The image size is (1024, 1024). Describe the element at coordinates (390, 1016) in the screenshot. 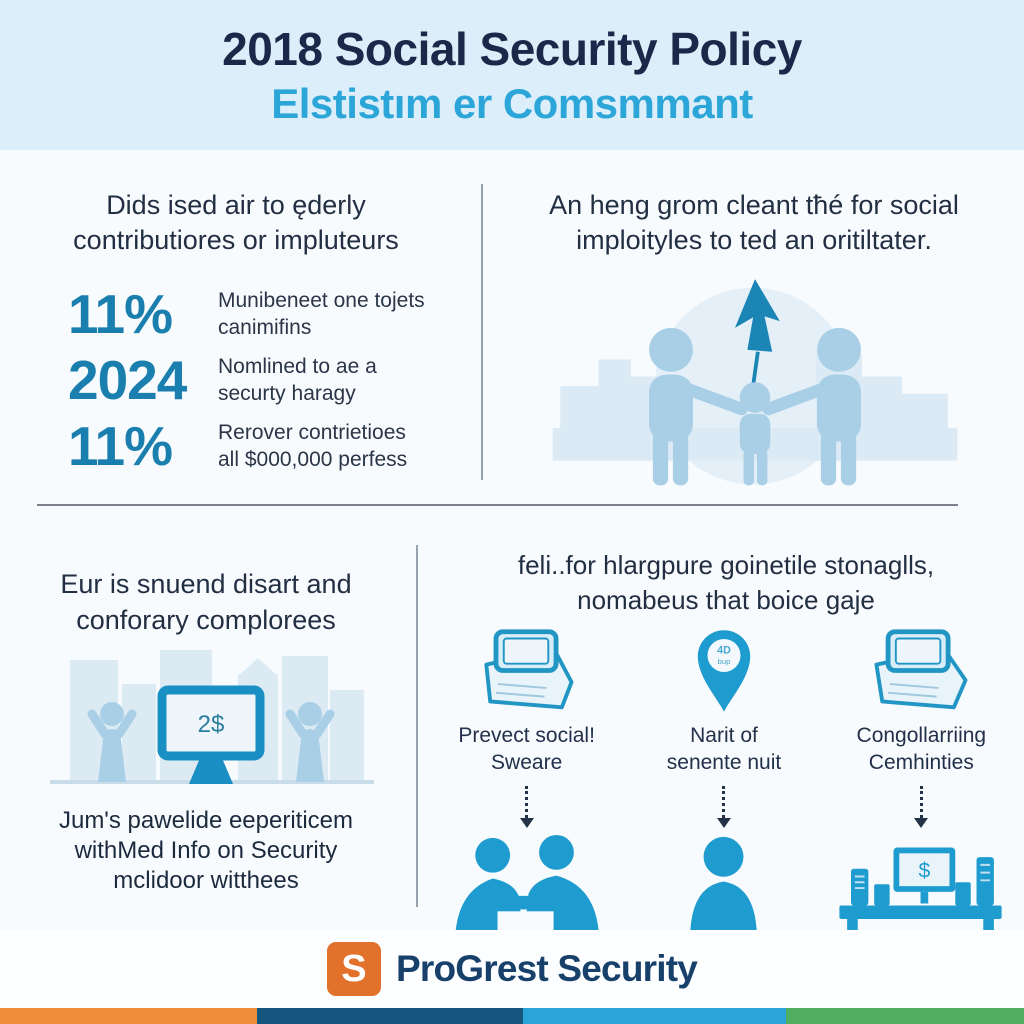

I see `bar-segment-navy` at that location.